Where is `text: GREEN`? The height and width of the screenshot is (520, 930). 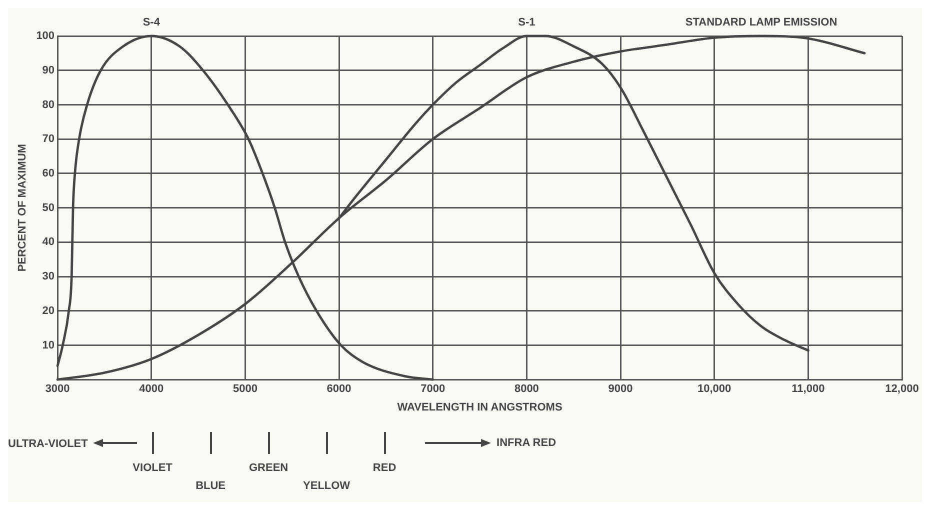 text: GREEN is located at coordinates (268, 468).